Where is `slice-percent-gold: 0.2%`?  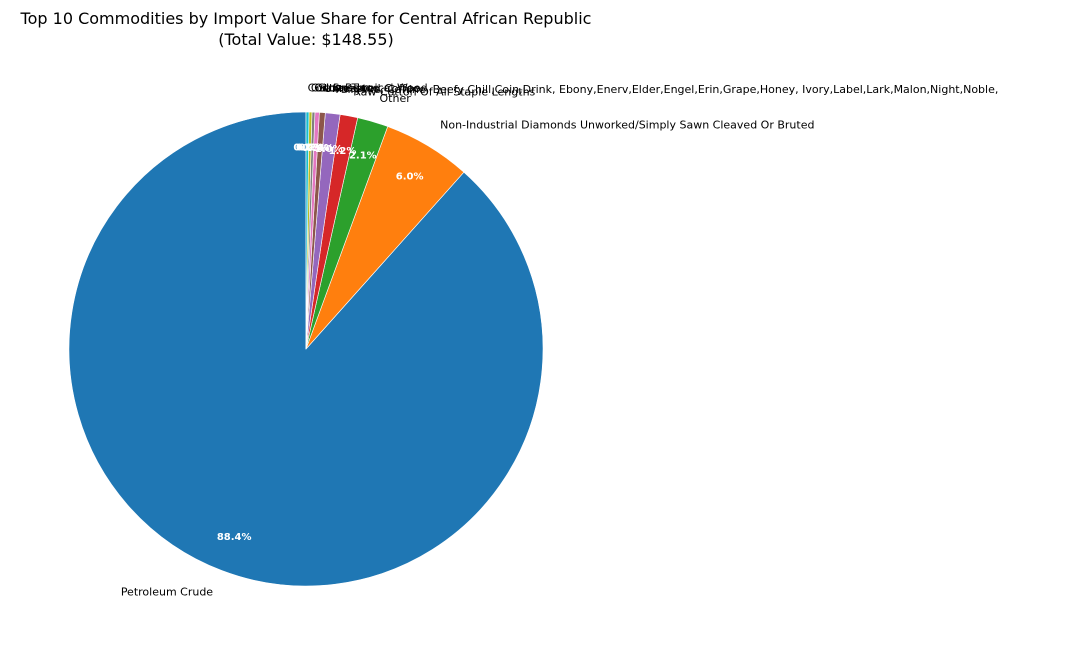 slice-percent-gold: 0.2% is located at coordinates (310, 148).